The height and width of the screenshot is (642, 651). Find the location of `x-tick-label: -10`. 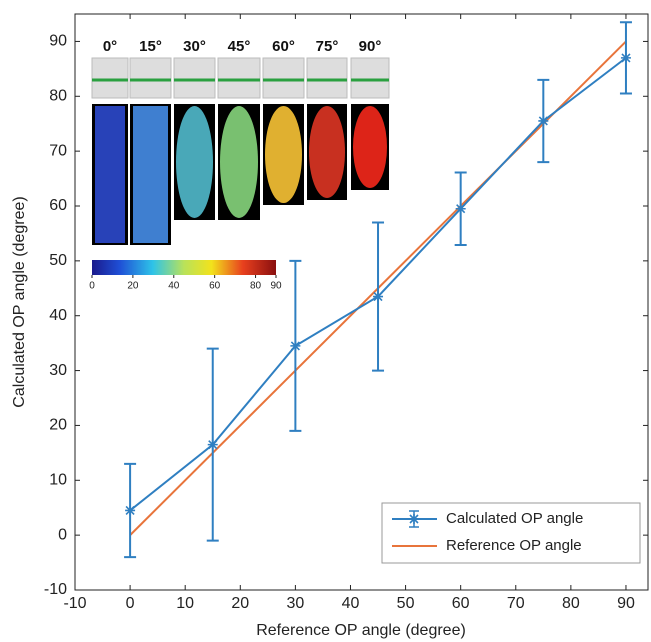

x-tick-label: -10 is located at coordinates (74, 603).